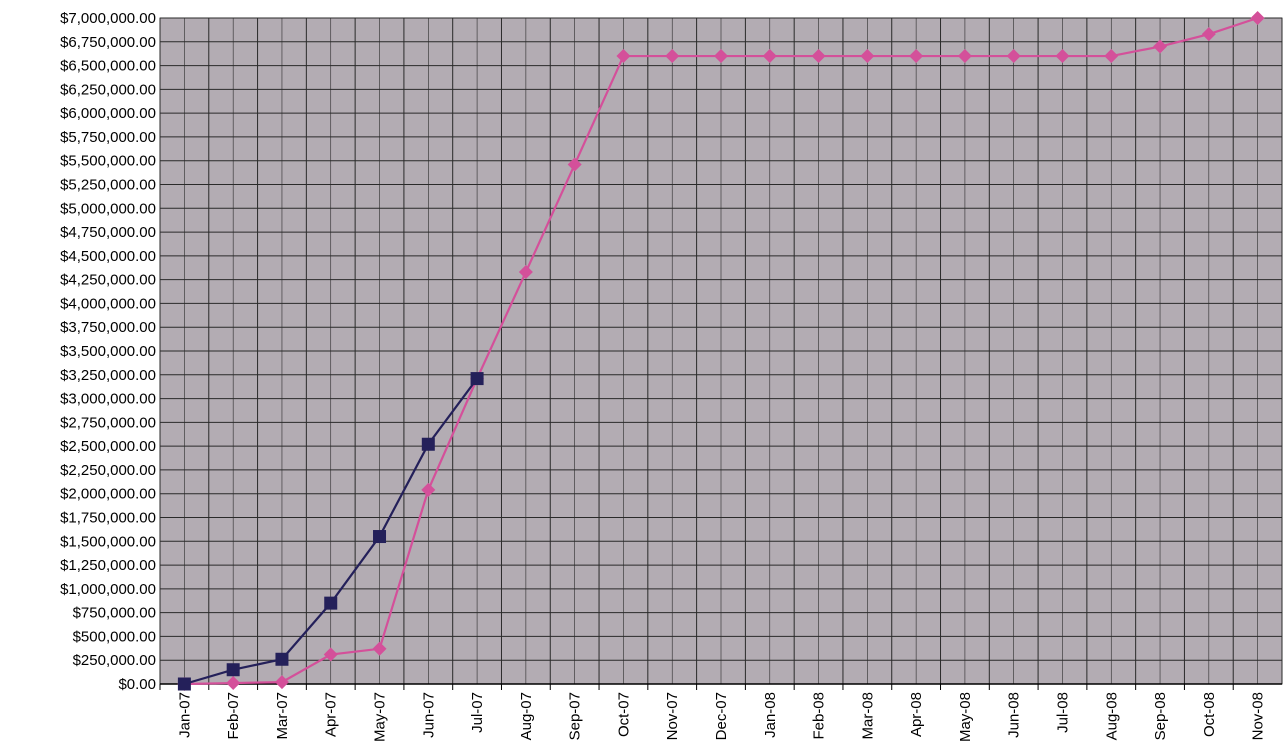 This screenshot has height=756, width=1286. I want to click on x-tick-label: Dec-07, so click(721, 716).